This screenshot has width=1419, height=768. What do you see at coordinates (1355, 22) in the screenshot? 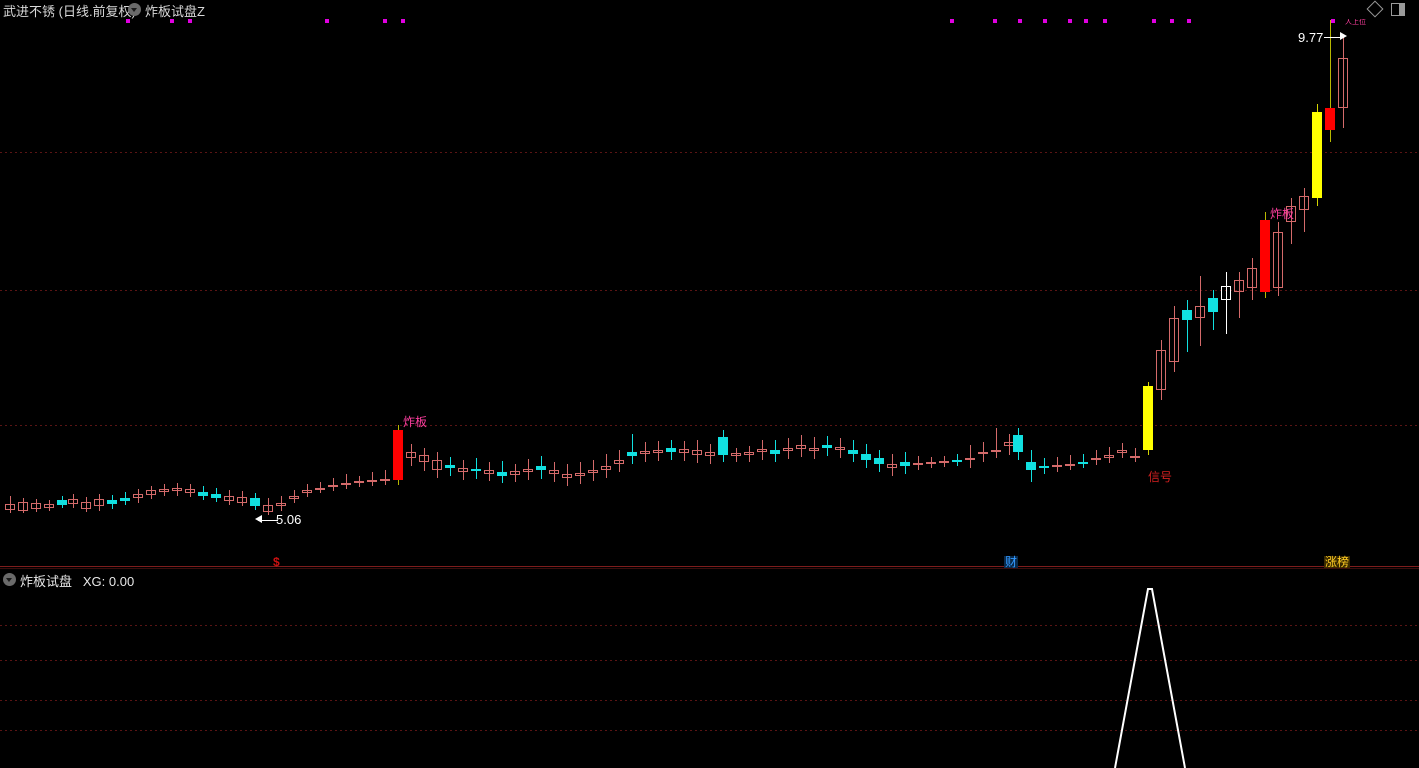
I see `annotation-tiny-pink: 人上位` at bounding box center [1355, 22].